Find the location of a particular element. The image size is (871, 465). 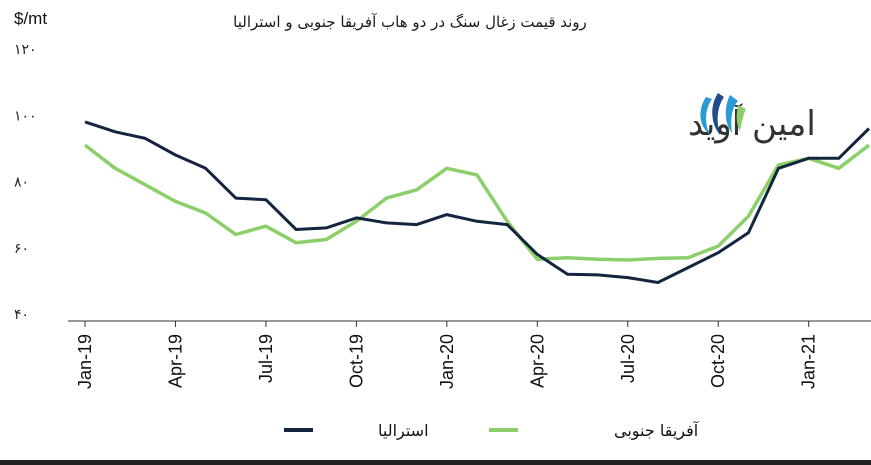

logo-swoosh-icon is located at coordinates (723, 114).